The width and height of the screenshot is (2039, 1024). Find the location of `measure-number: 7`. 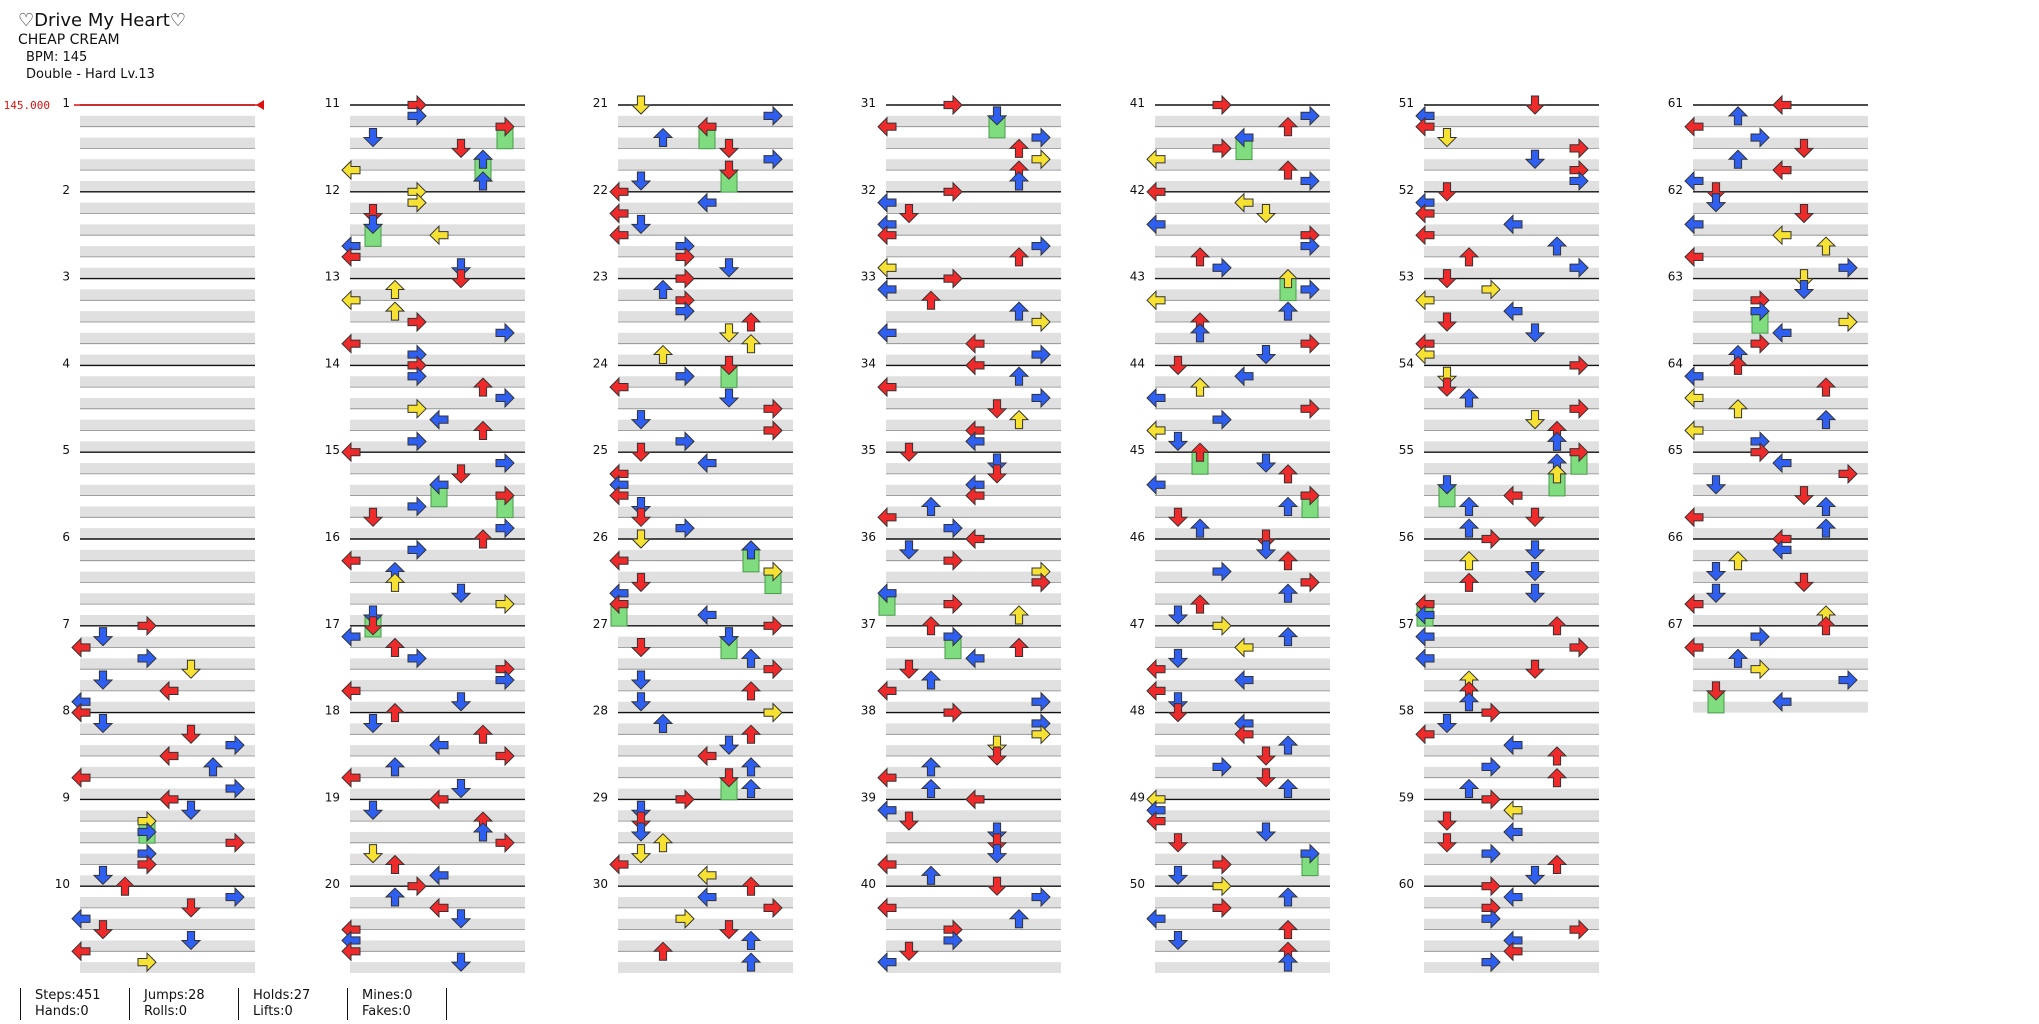

measure-number: 7 is located at coordinates (66, 624).